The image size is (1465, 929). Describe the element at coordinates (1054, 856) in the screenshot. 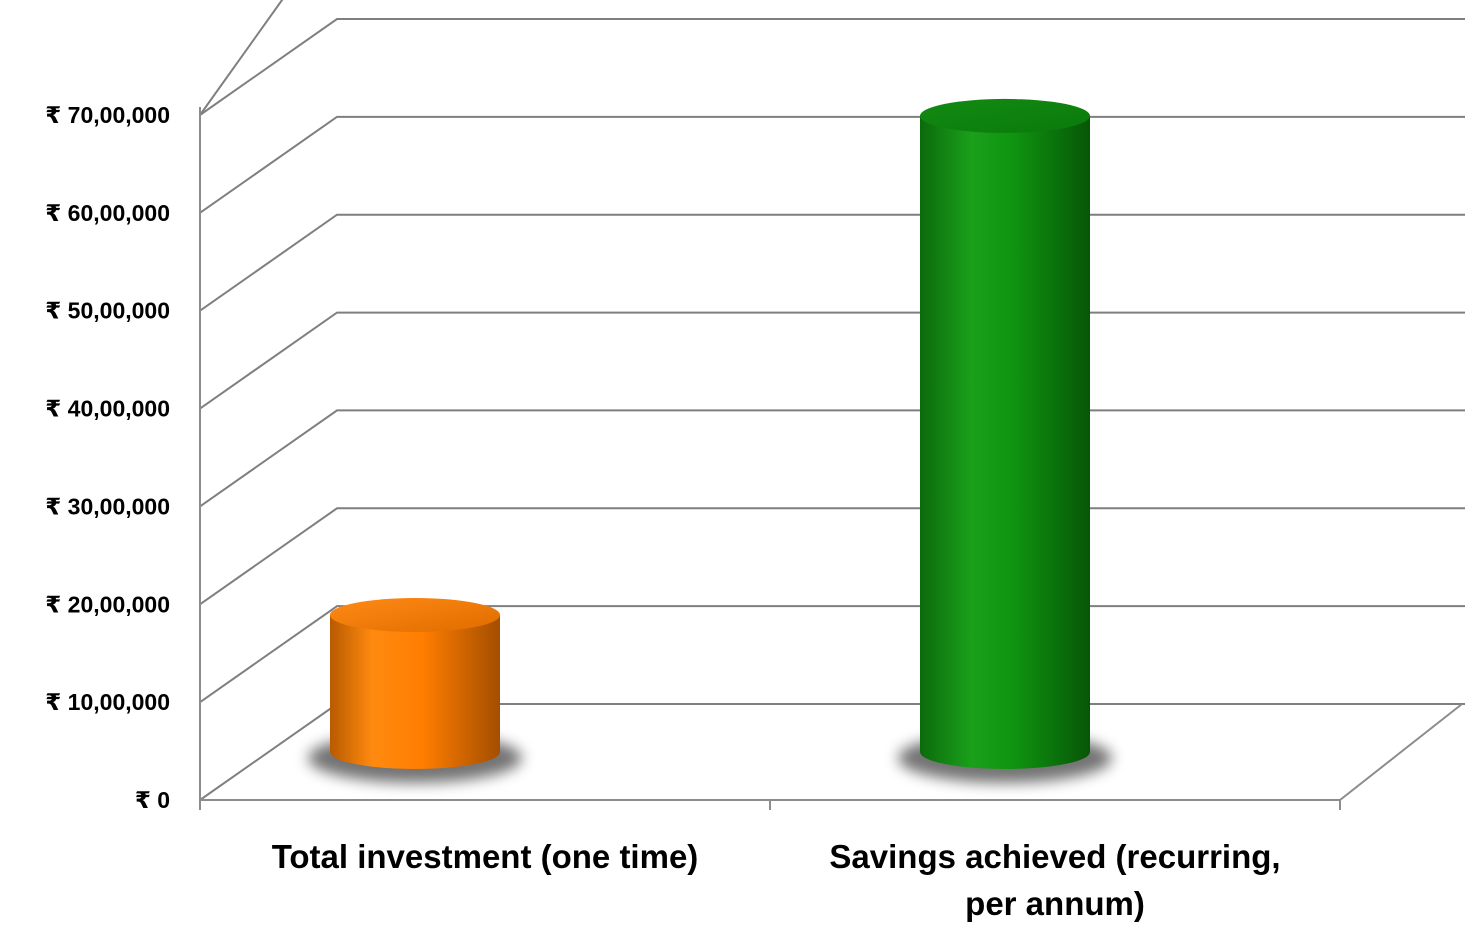

I see `x-category-label: Savings achieved (recurring,` at that location.